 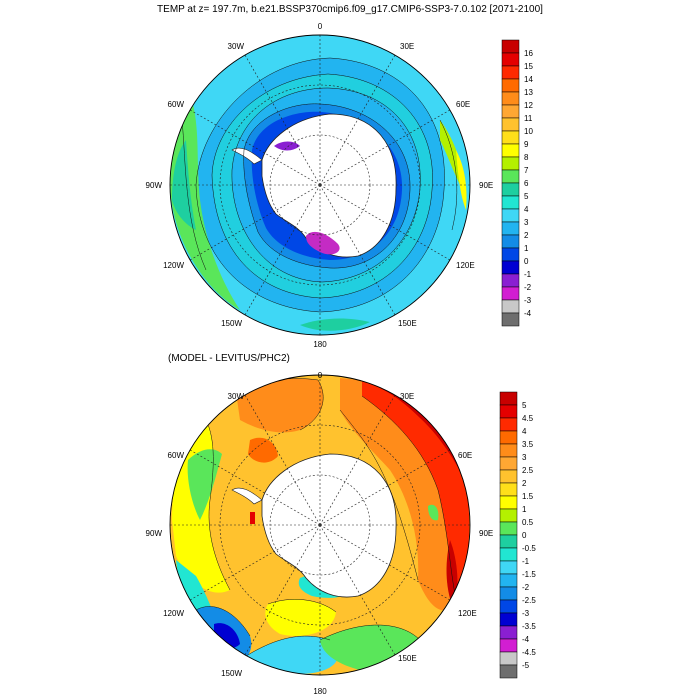 What do you see at coordinates (526, 183) in the screenshot?
I see `top-colorbar-label: 6` at bounding box center [526, 183].